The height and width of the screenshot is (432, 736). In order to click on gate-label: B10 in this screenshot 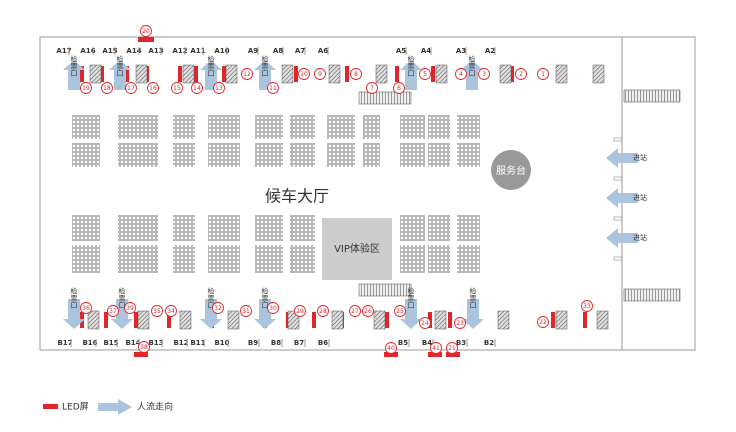, I will do `click(221, 343)`.